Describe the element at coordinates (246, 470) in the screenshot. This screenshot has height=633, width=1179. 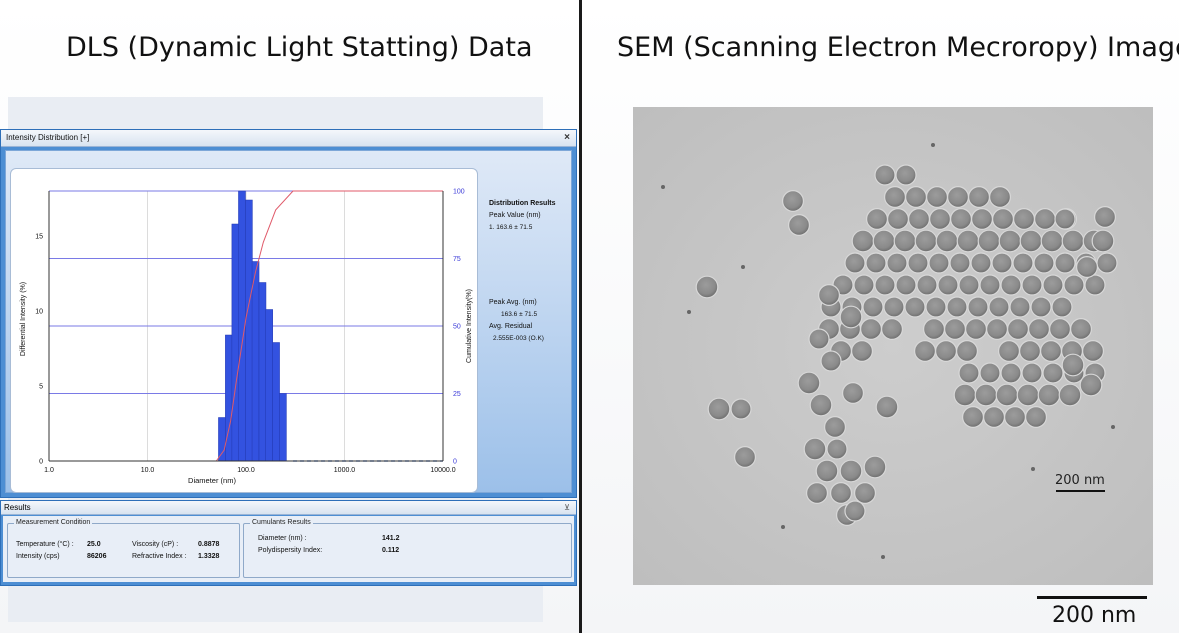
I see `x-tick-label: 100.0` at that location.